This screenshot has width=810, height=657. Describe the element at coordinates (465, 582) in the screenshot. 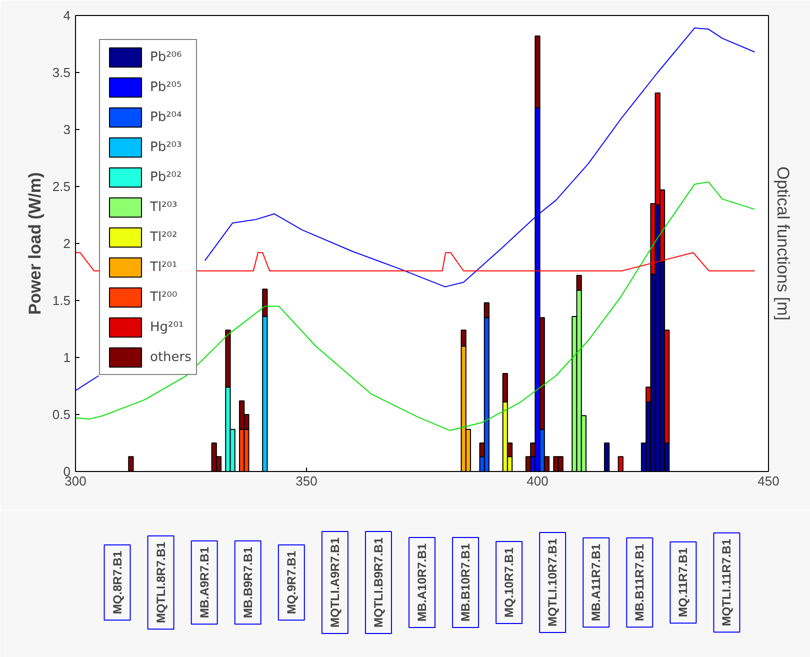

I see `text: MB.B10R7.B1` at that location.